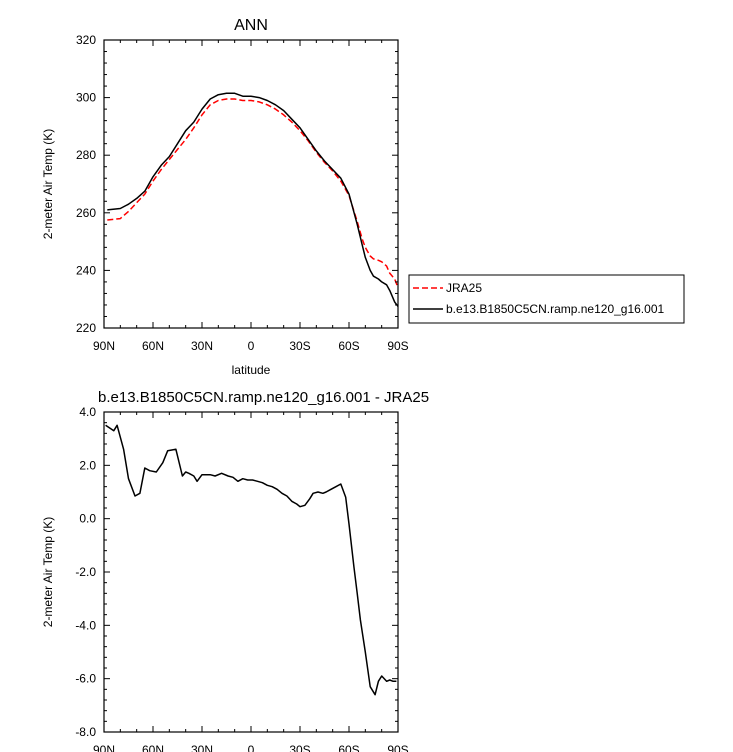 The width and height of the screenshot is (733, 752). What do you see at coordinates (86, 155) in the screenshot?
I see `y-tick-label: 280` at bounding box center [86, 155].